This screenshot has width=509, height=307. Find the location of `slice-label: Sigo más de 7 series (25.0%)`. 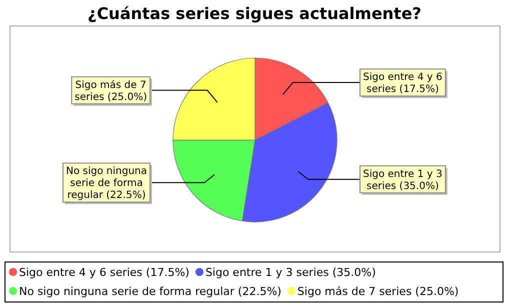

slice-label: Sigo más de 7 series (25.0%) is located at coordinates (111, 91).